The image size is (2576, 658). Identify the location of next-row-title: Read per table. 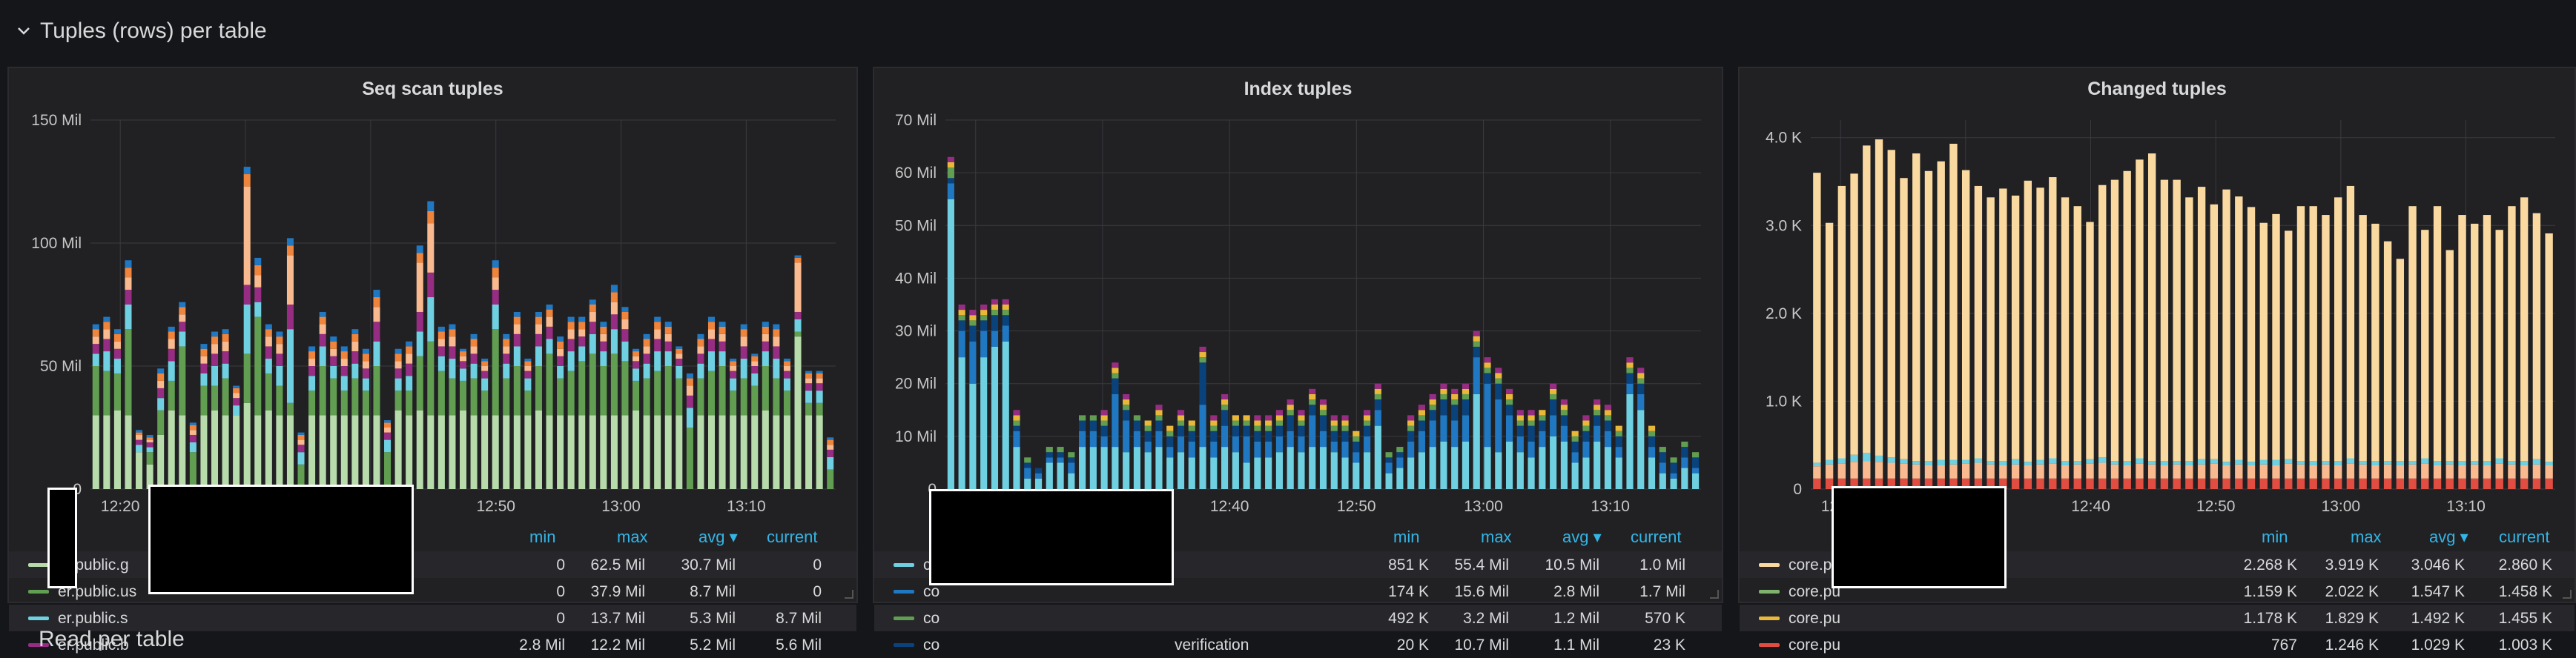
(112, 639).